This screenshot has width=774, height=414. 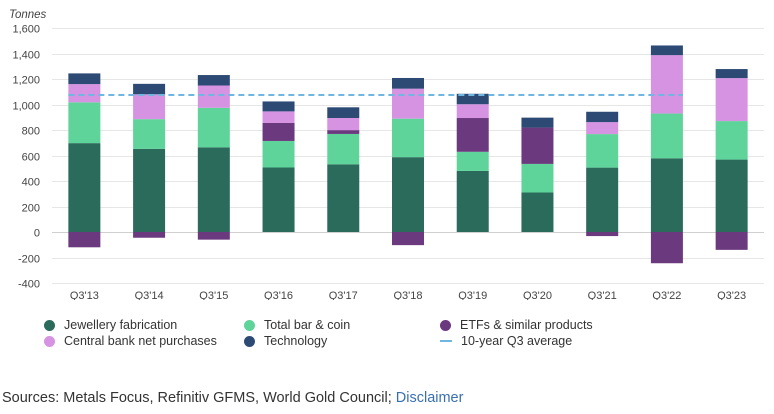 What do you see at coordinates (213, 295) in the screenshot?
I see `x-tick-label: Q3'15` at bounding box center [213, 295].